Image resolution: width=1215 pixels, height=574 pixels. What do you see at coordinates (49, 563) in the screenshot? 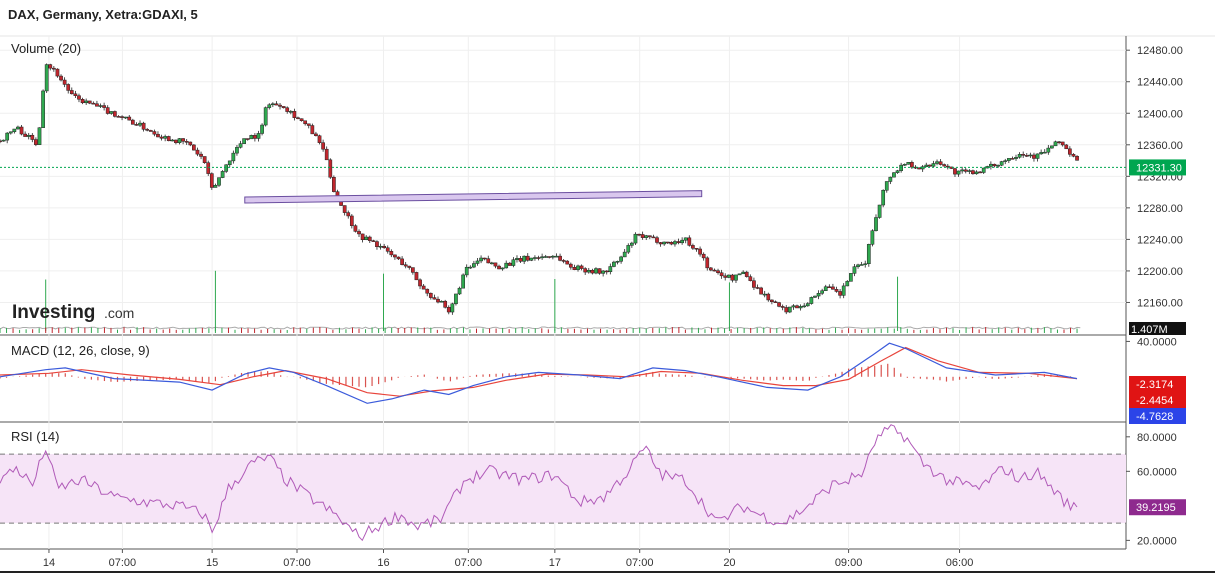
I see `time-tick-label: 14` at bounding box center [49, 563].